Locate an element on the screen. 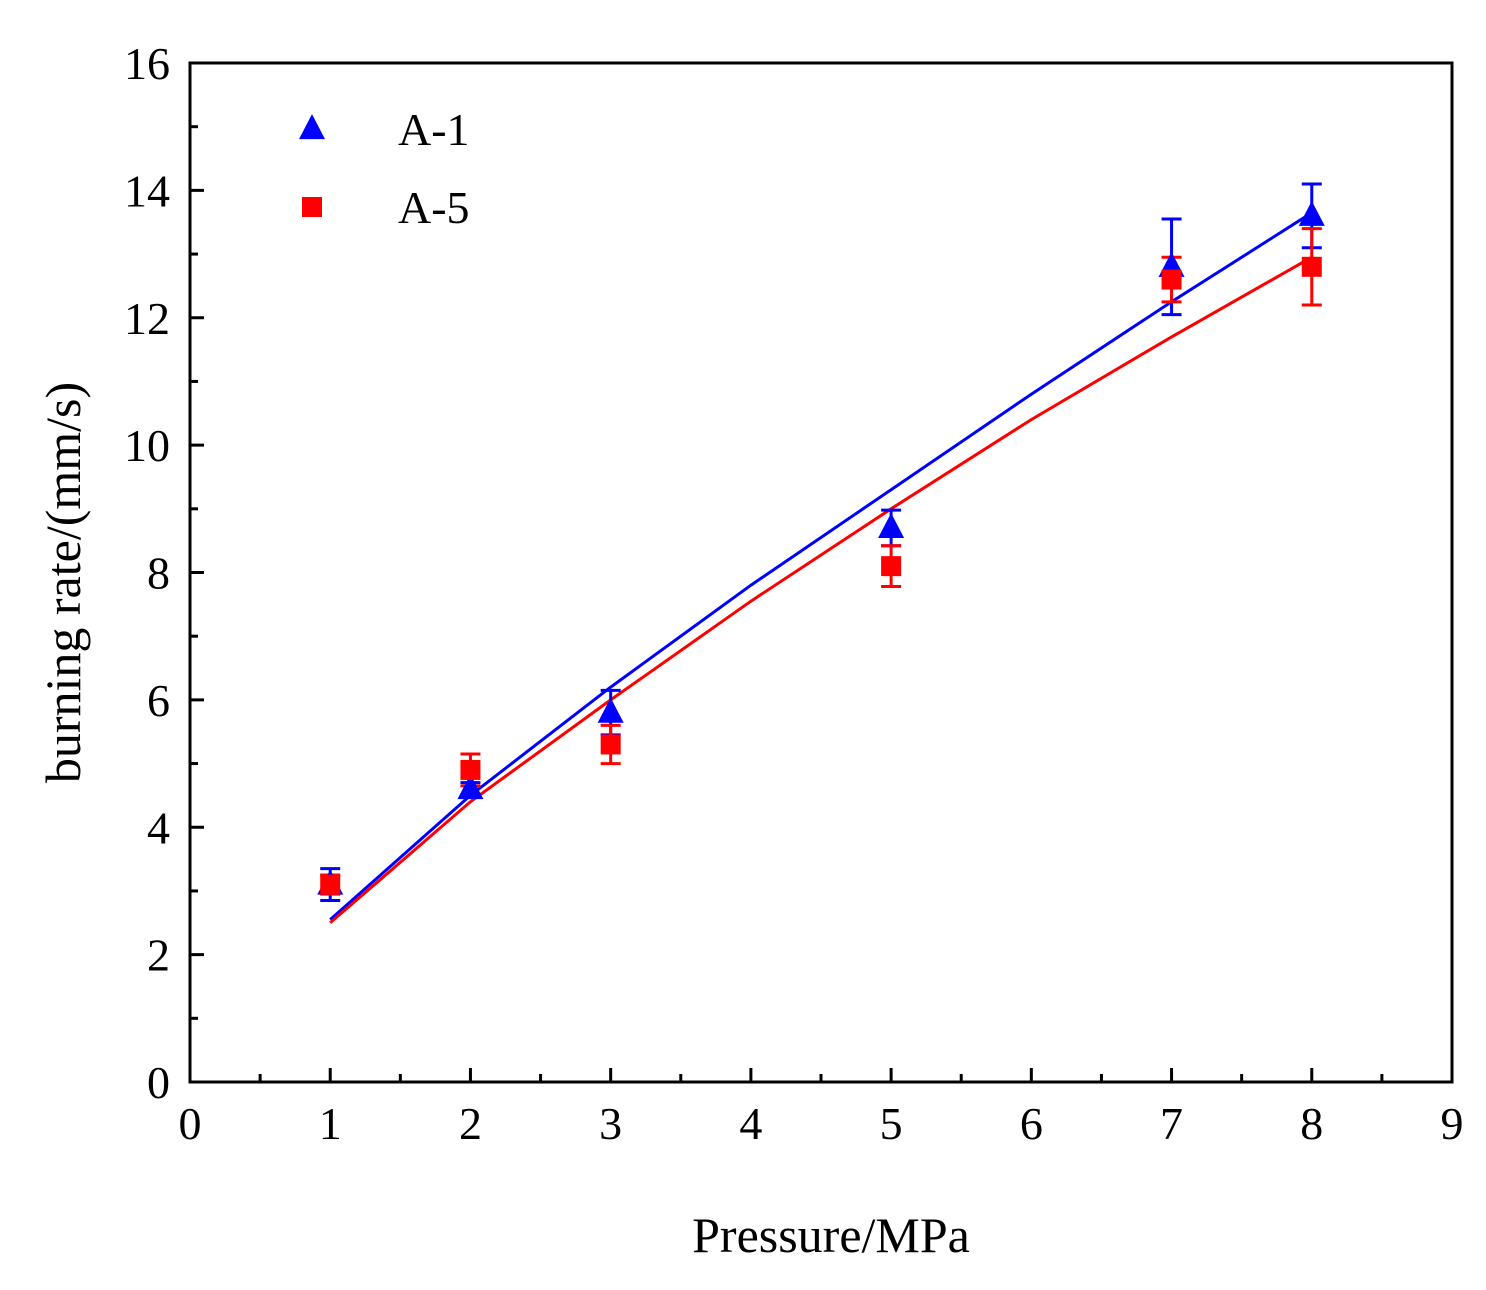  y-tick-label: 4 is located at coordinates (158, 827).